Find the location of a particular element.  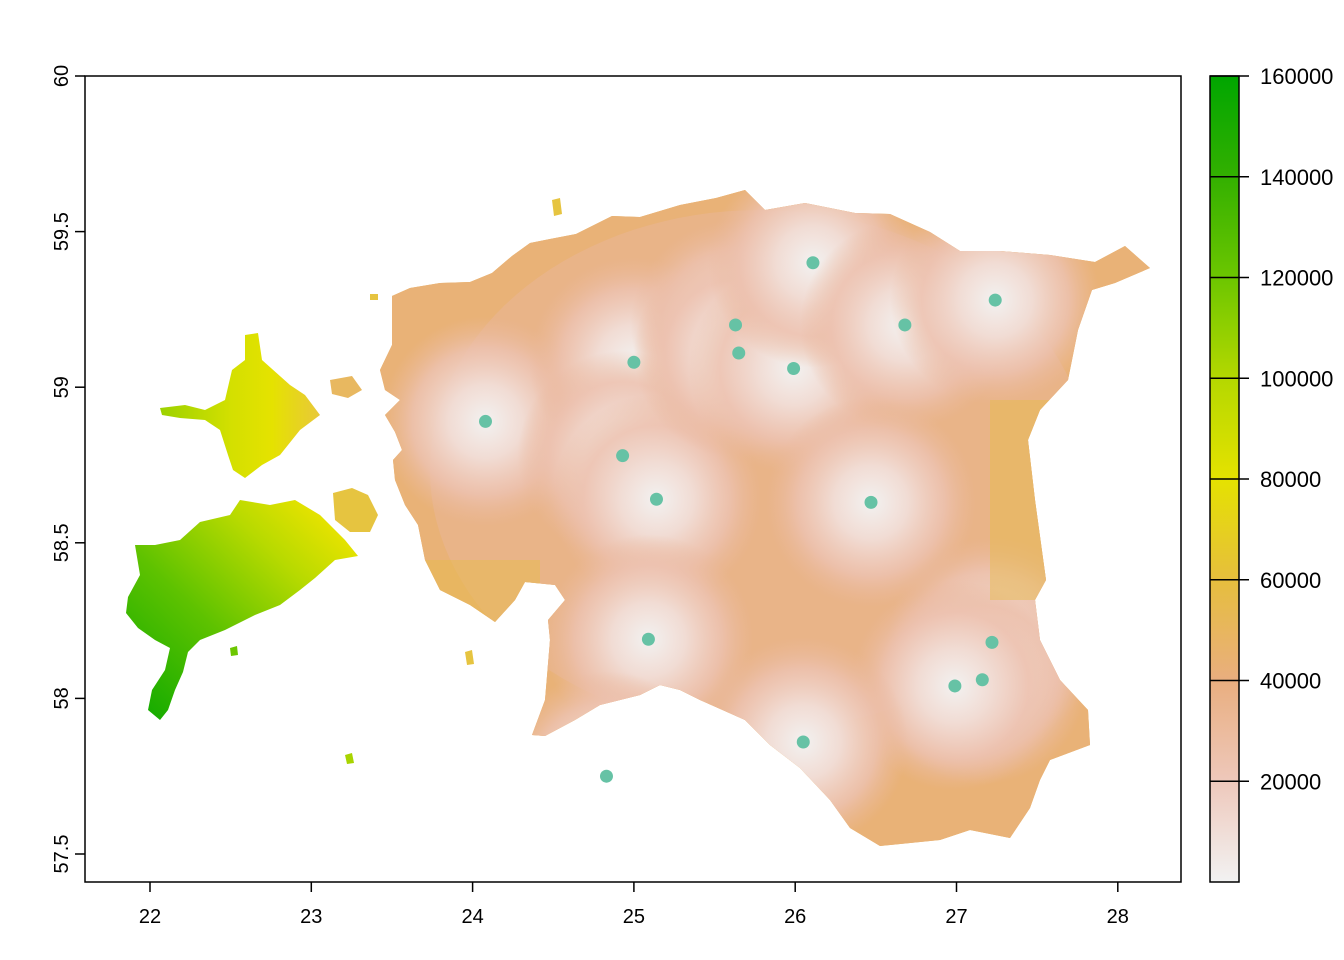

saaremaa-island is located at coordinates (242, 610).